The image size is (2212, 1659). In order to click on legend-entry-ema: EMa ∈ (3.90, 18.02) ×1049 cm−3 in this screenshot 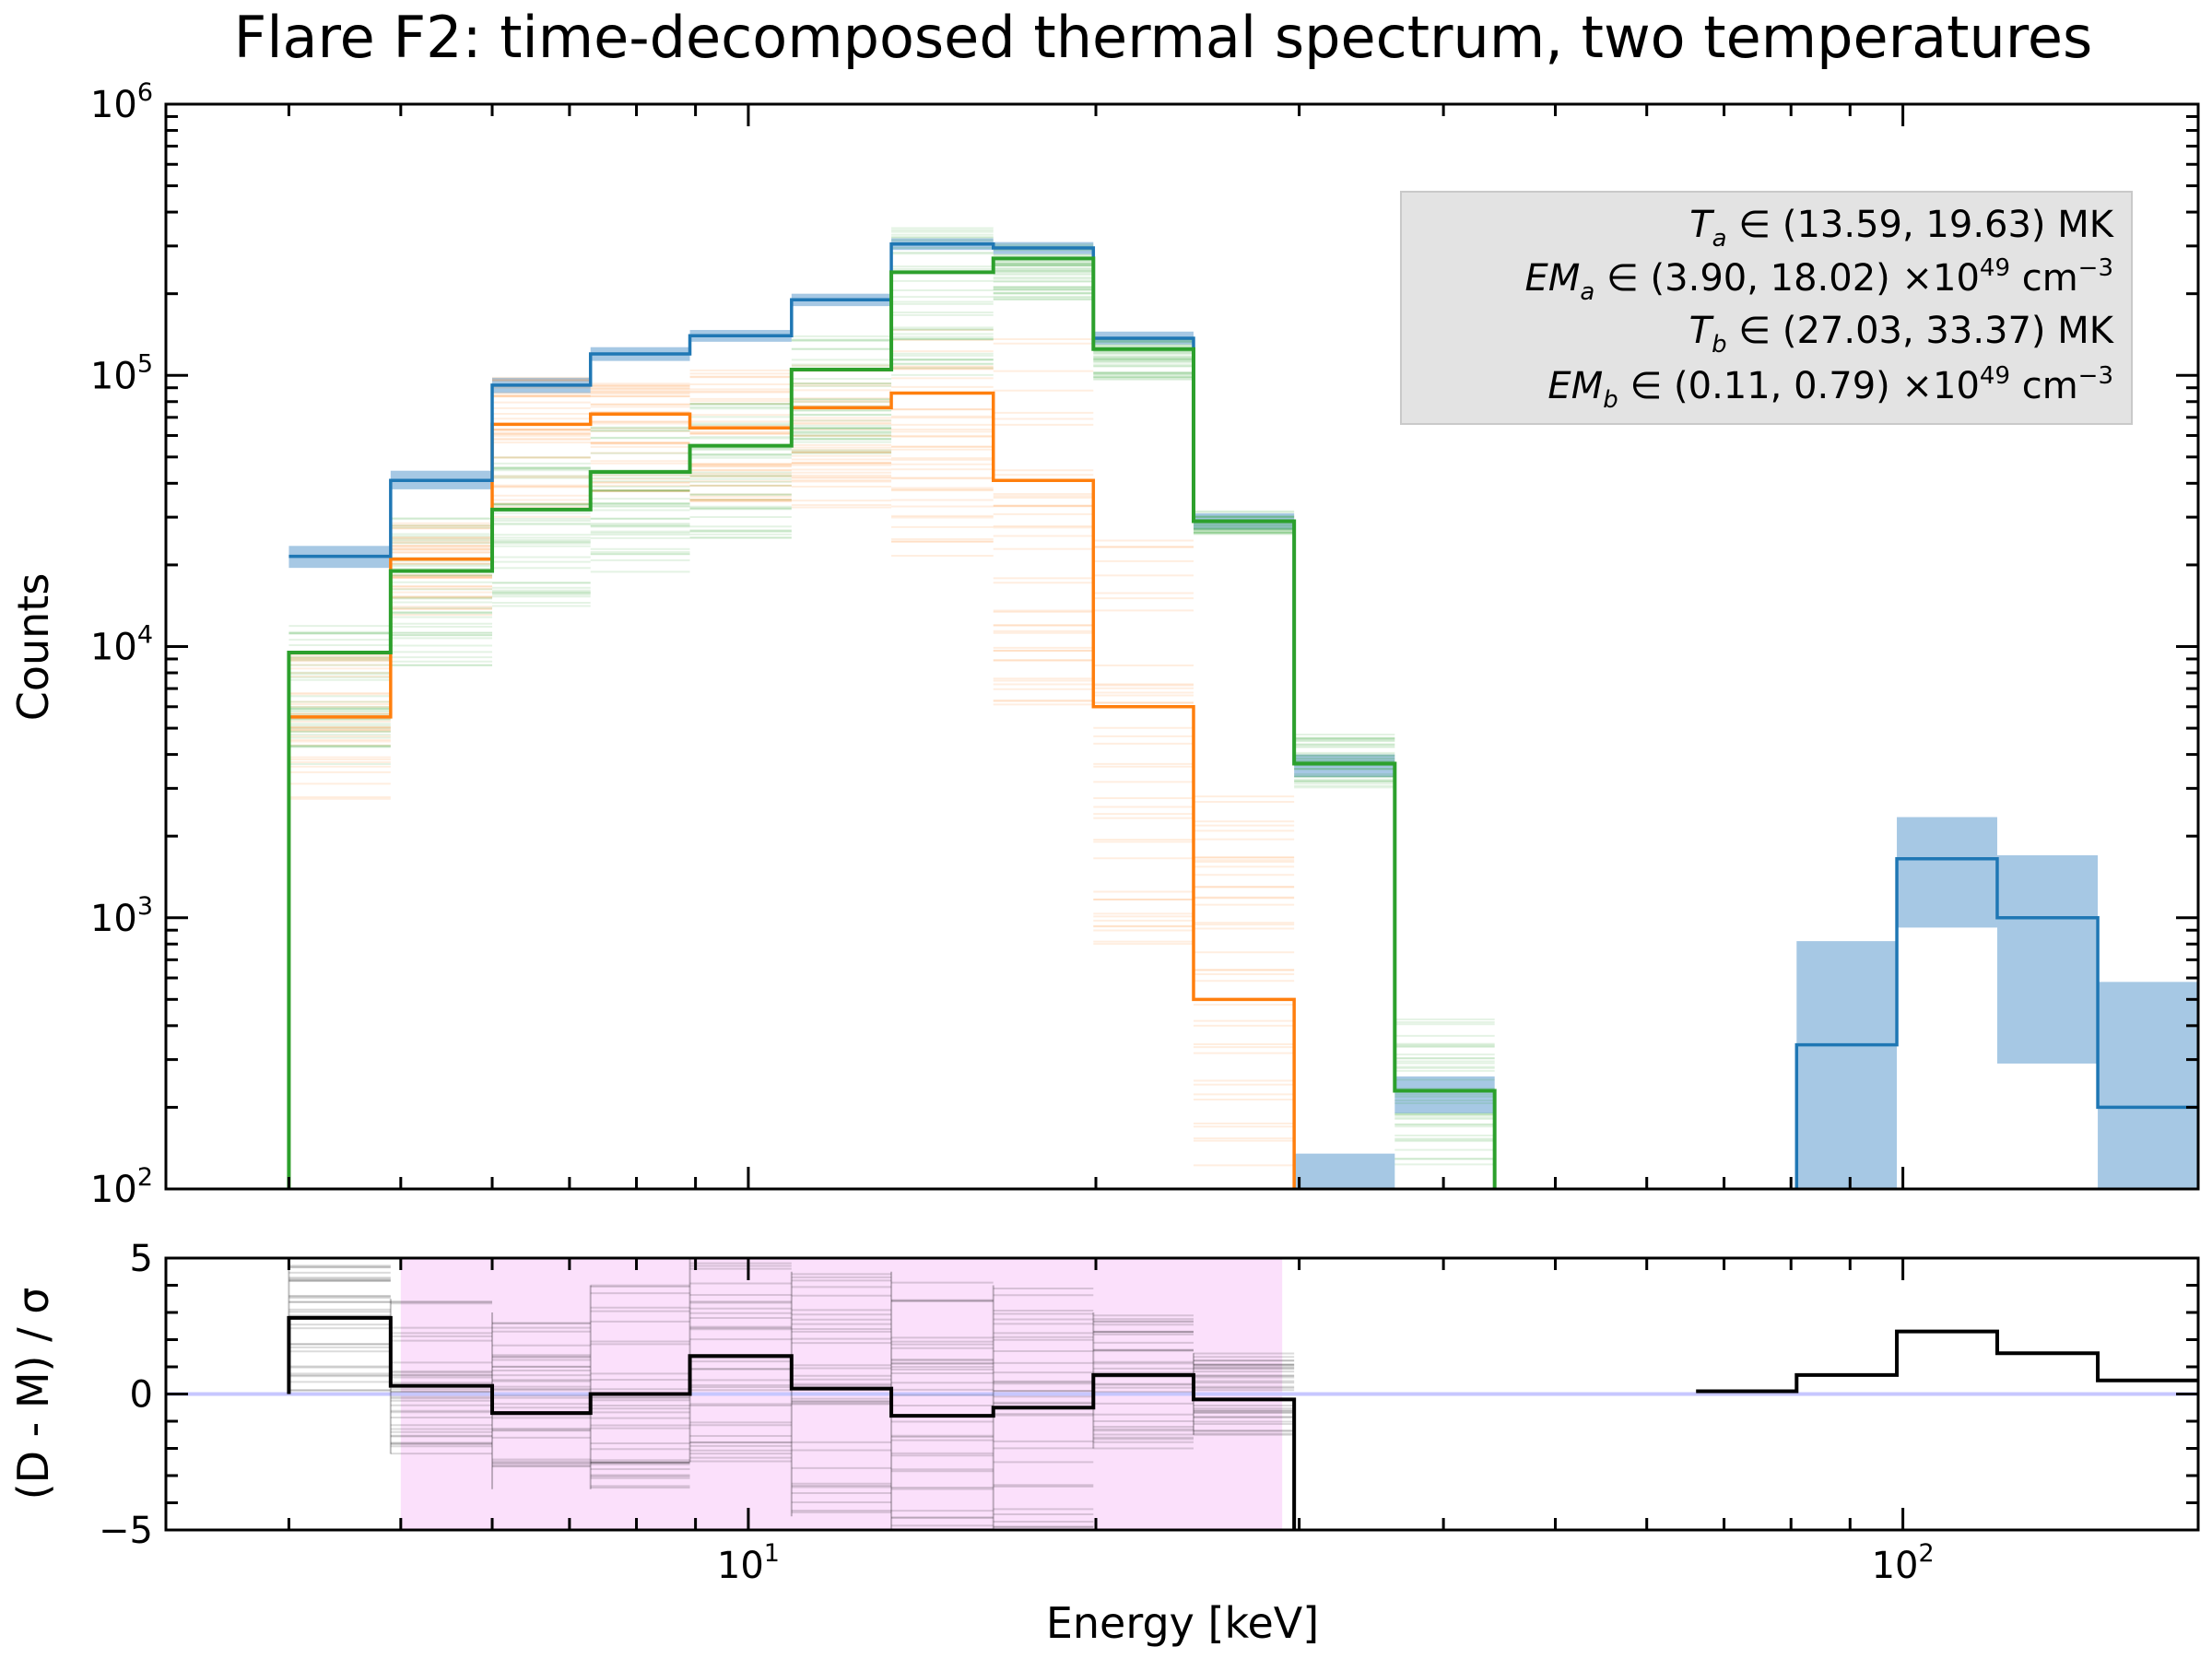, I will do `click(1819, 280)`.